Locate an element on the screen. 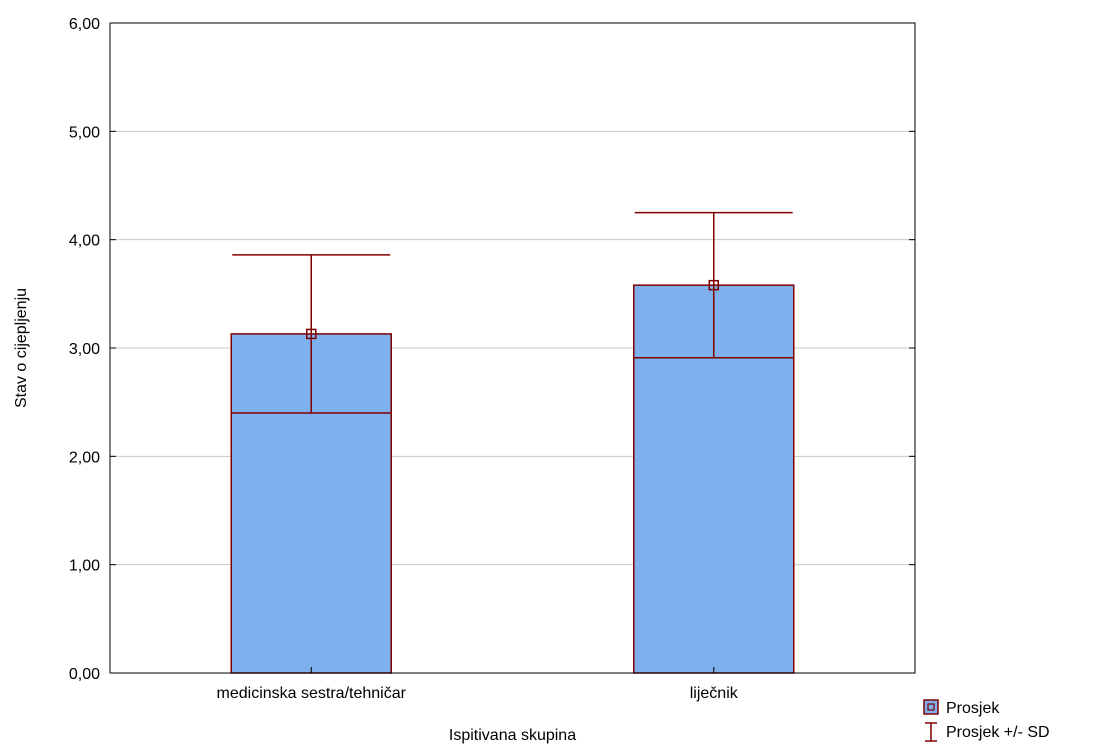 This screenshot has width=1101, height=744. legend-label: Prosjek is located at coordinates (973, 708).